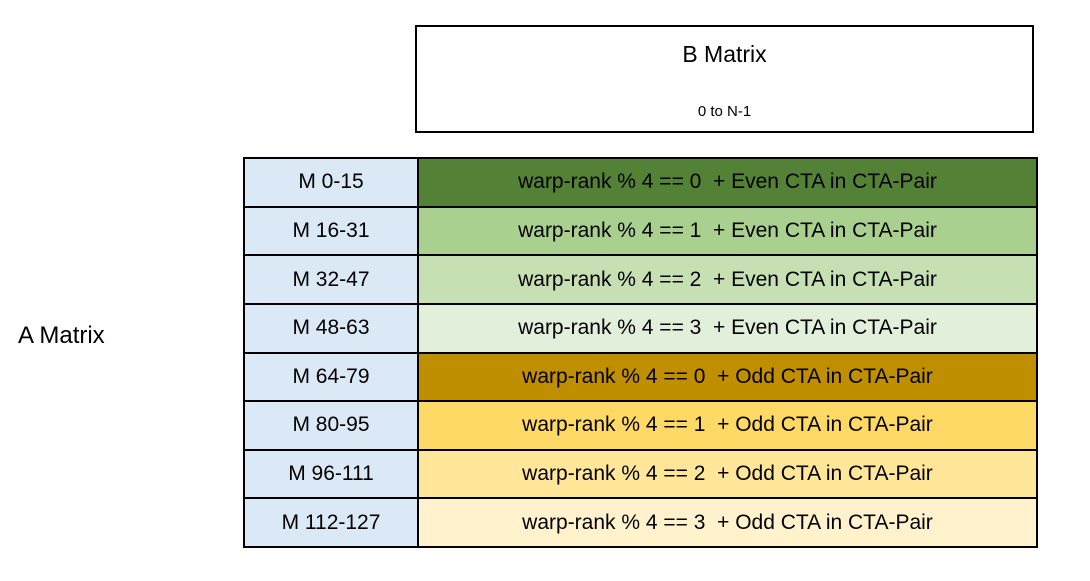  What do you see at coordinates (724, 54) in the screenshot?
I see `b-matrix-title: B Matrix` at bounding box center [724, 54].